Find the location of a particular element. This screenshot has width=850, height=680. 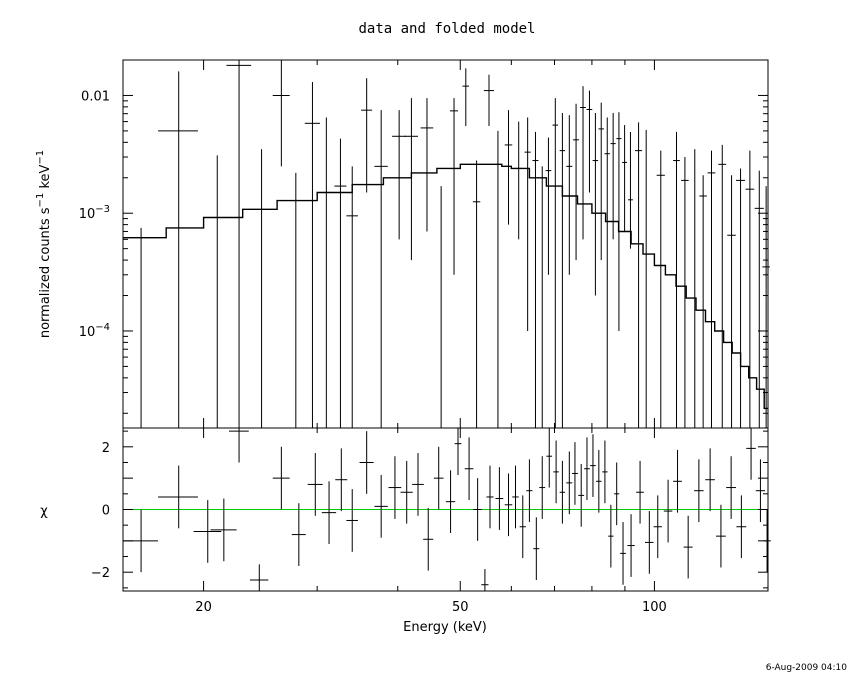

x-tick-label: 50 is located at coordinates (460, 607).